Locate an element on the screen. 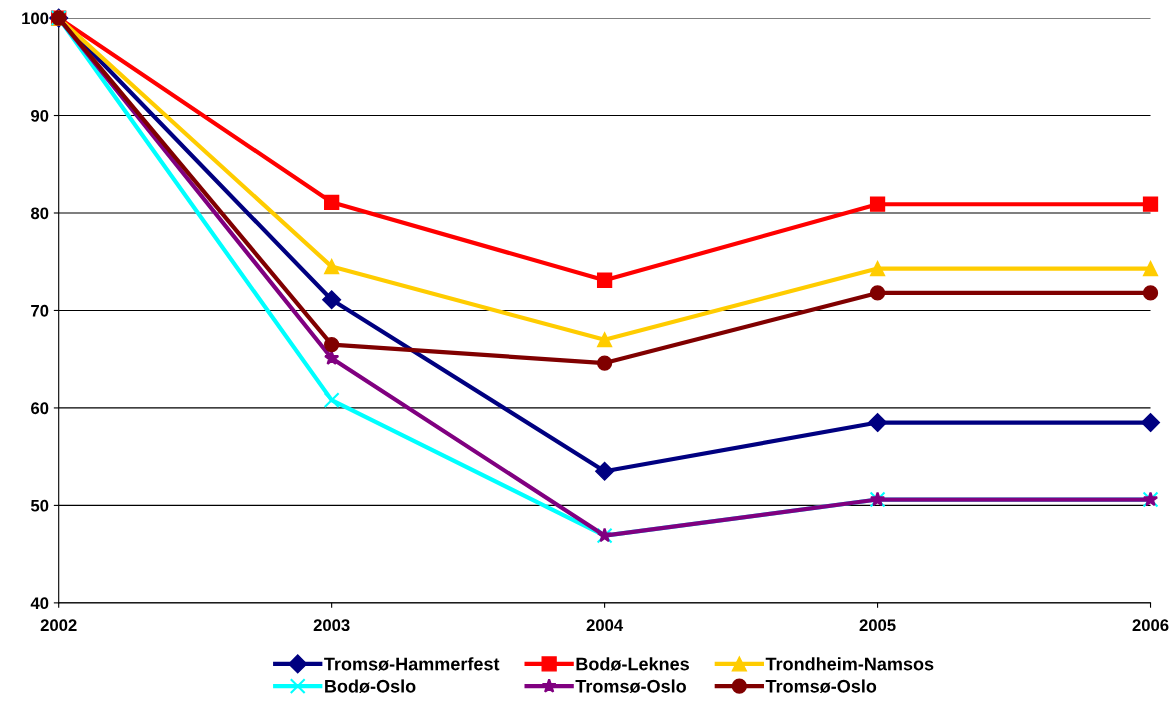 The width and height of the screenshot is (1174, 722). y-tick-label: 100 is located at coordinates (35, 18).